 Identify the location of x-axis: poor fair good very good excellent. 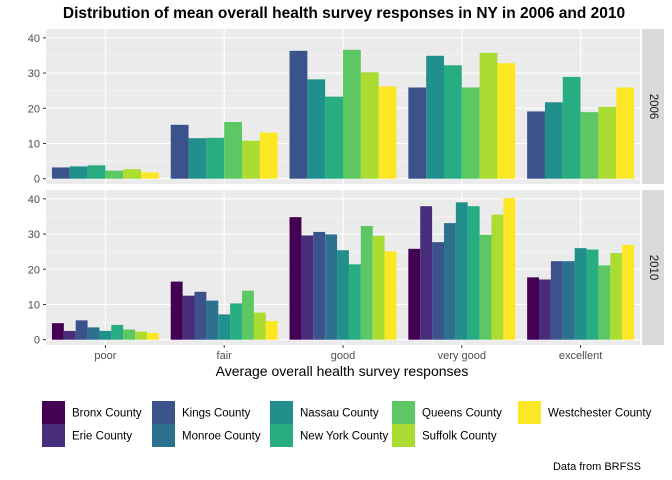
(348, 353).